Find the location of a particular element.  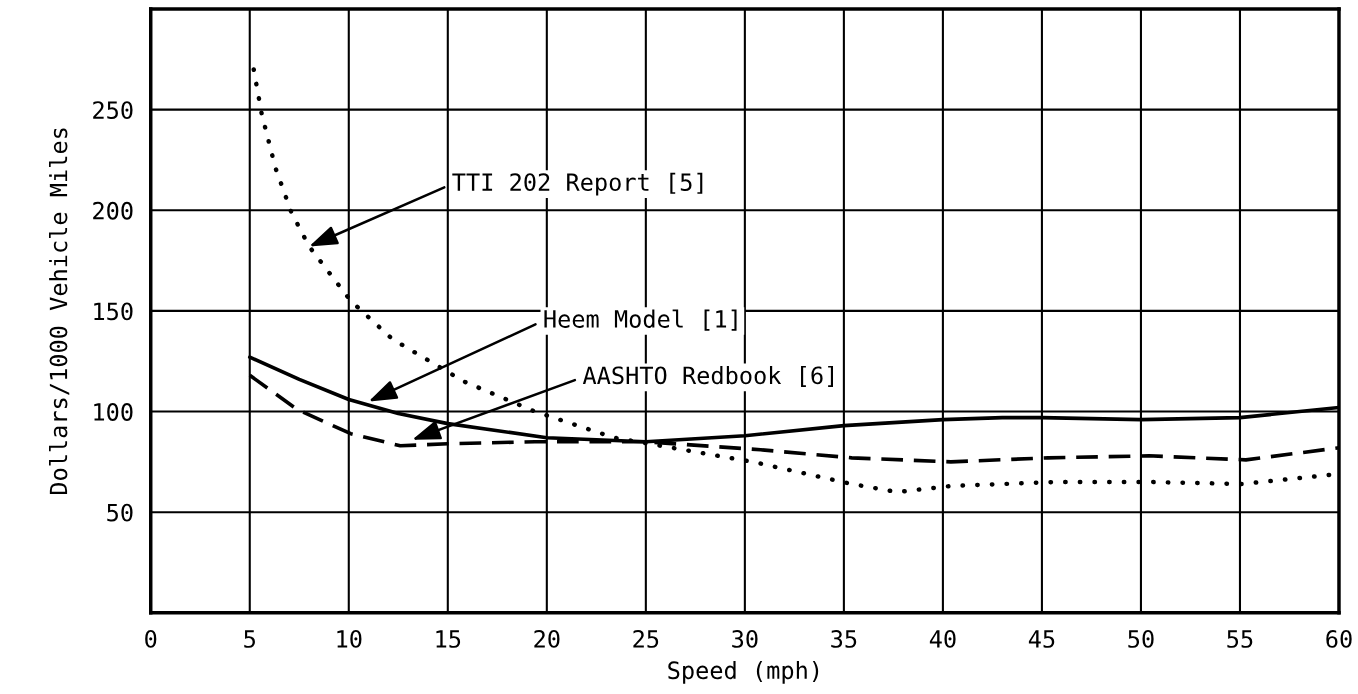

x-axis-title: Speed (mph) is located at coordinates (743, 672).